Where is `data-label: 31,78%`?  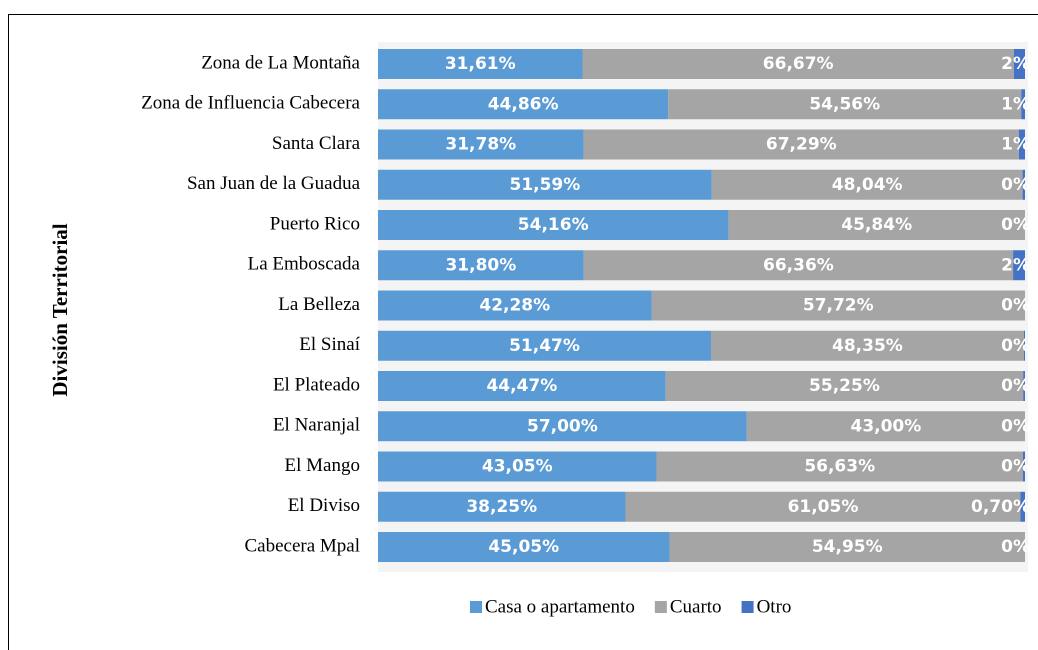 data-label: 31,78% is located at coordinates (480, 145).